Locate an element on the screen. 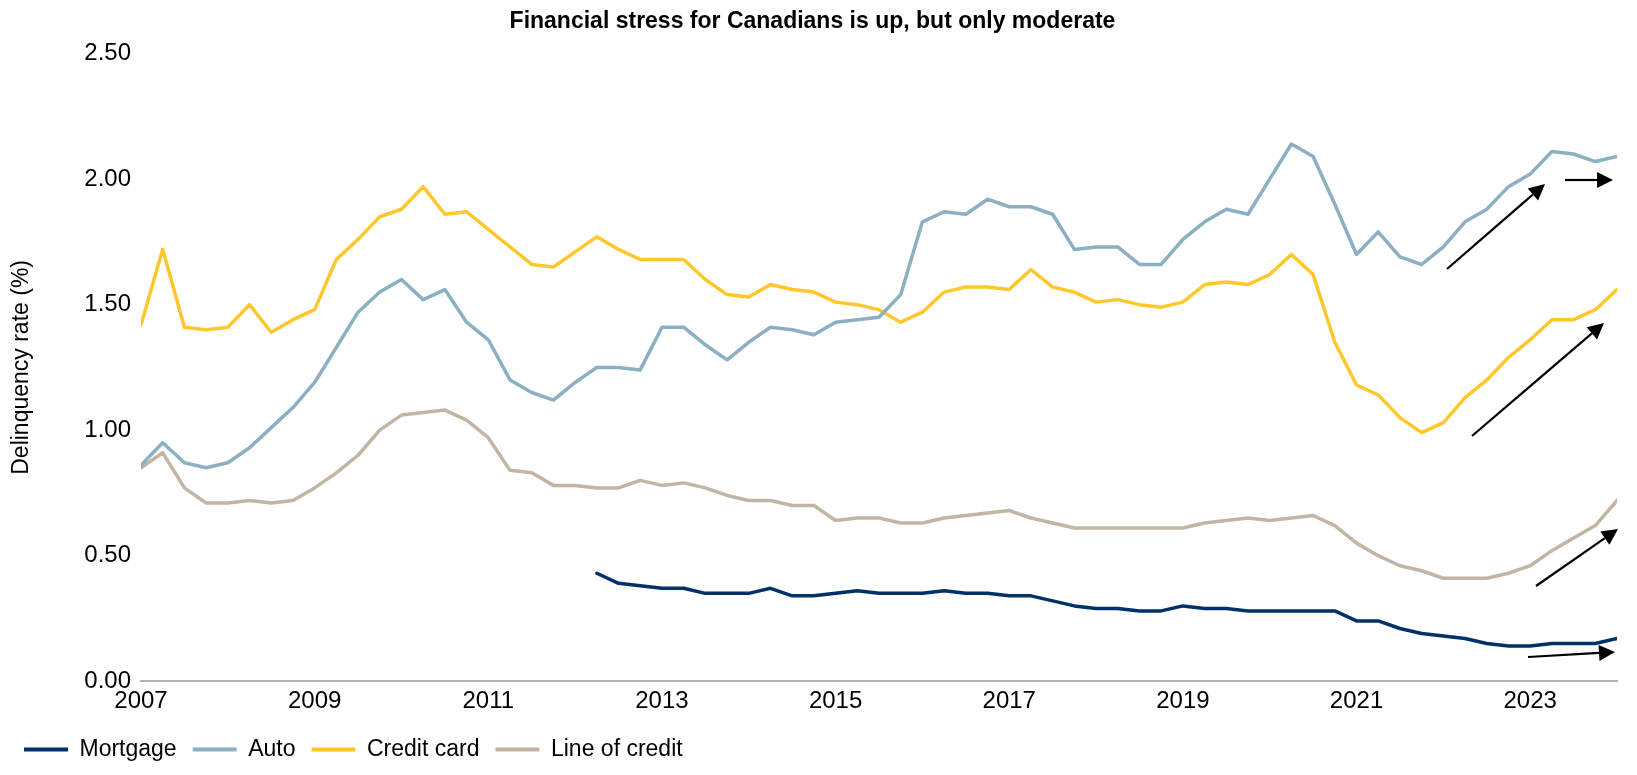  legend-label: Line of credit is located at coordinates (617, 747).